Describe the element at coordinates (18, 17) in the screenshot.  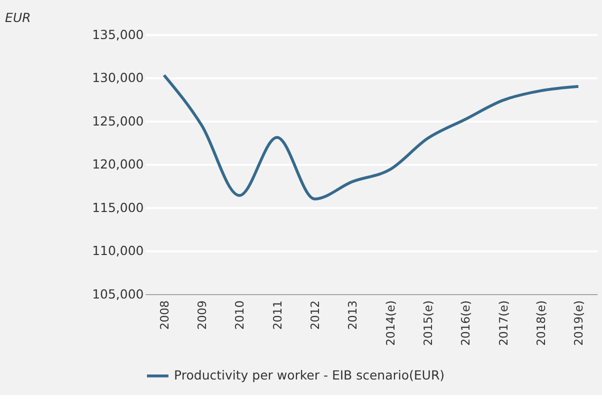
I see `y-axis-title: EUR` at that location.